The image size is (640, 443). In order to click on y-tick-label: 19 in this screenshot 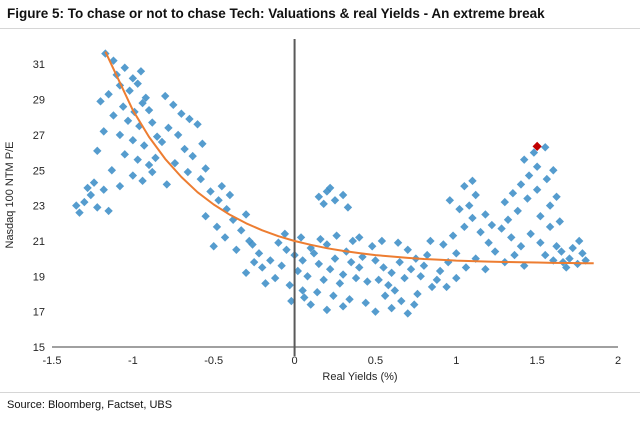, I will do `click(39, 277)`.